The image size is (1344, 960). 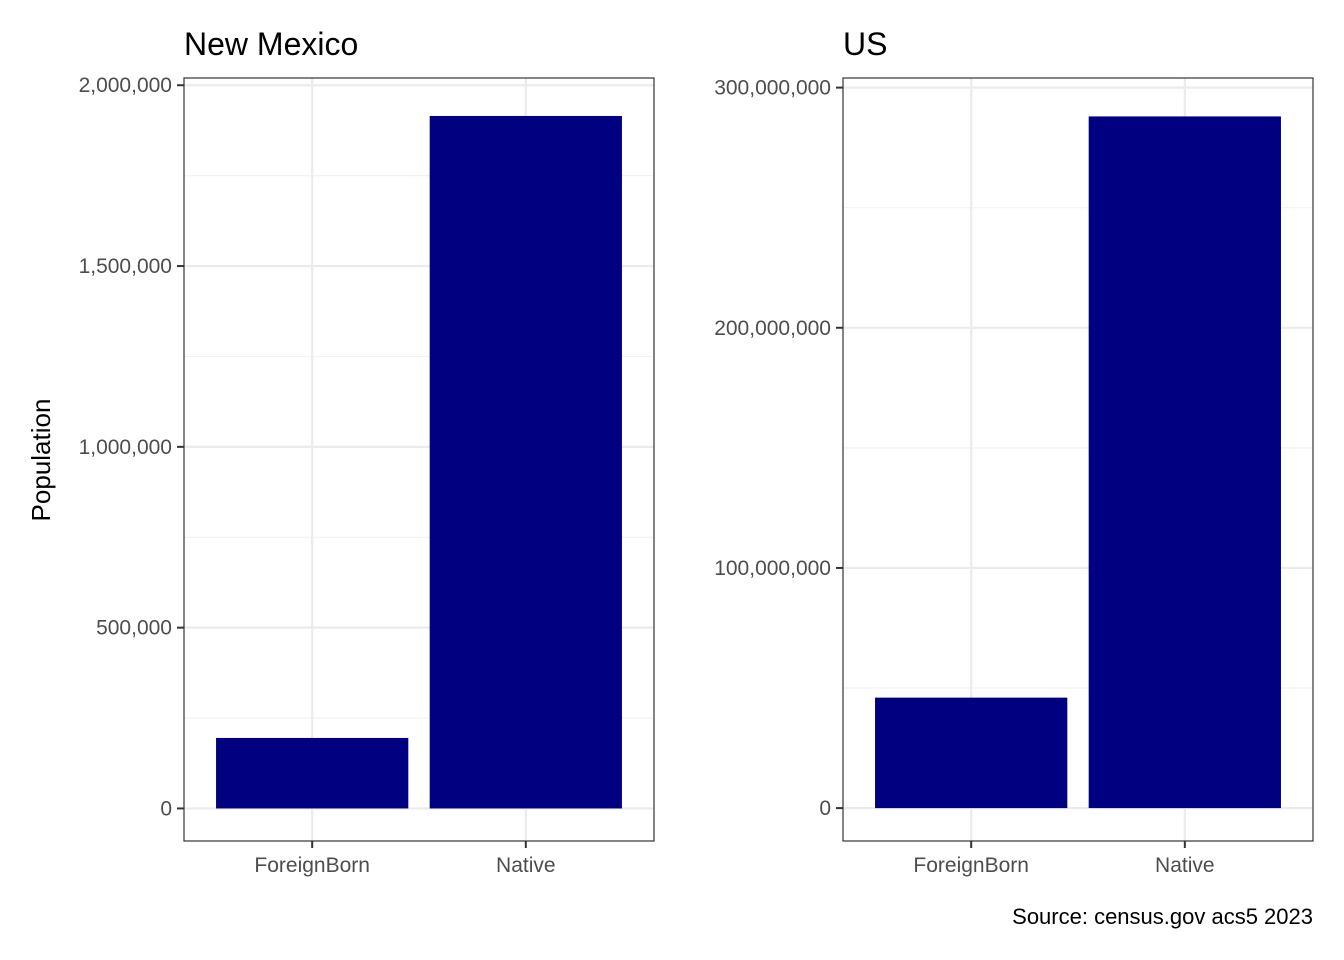 I want to click on source-caption: Source: census.gov acs5 2023, so click(x=1162, y=916).